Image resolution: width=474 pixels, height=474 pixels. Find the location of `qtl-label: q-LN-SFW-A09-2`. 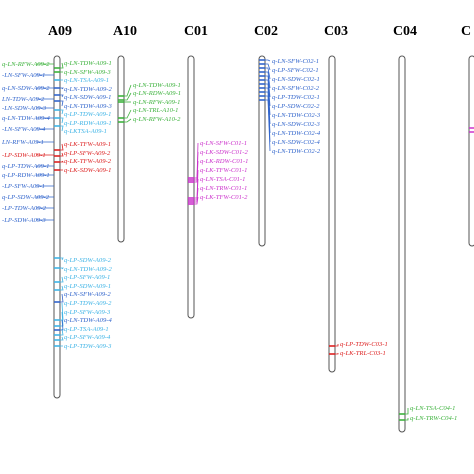

qtl-label: q-LN-SFW-A09-2 is located at coordinates (87, 294).